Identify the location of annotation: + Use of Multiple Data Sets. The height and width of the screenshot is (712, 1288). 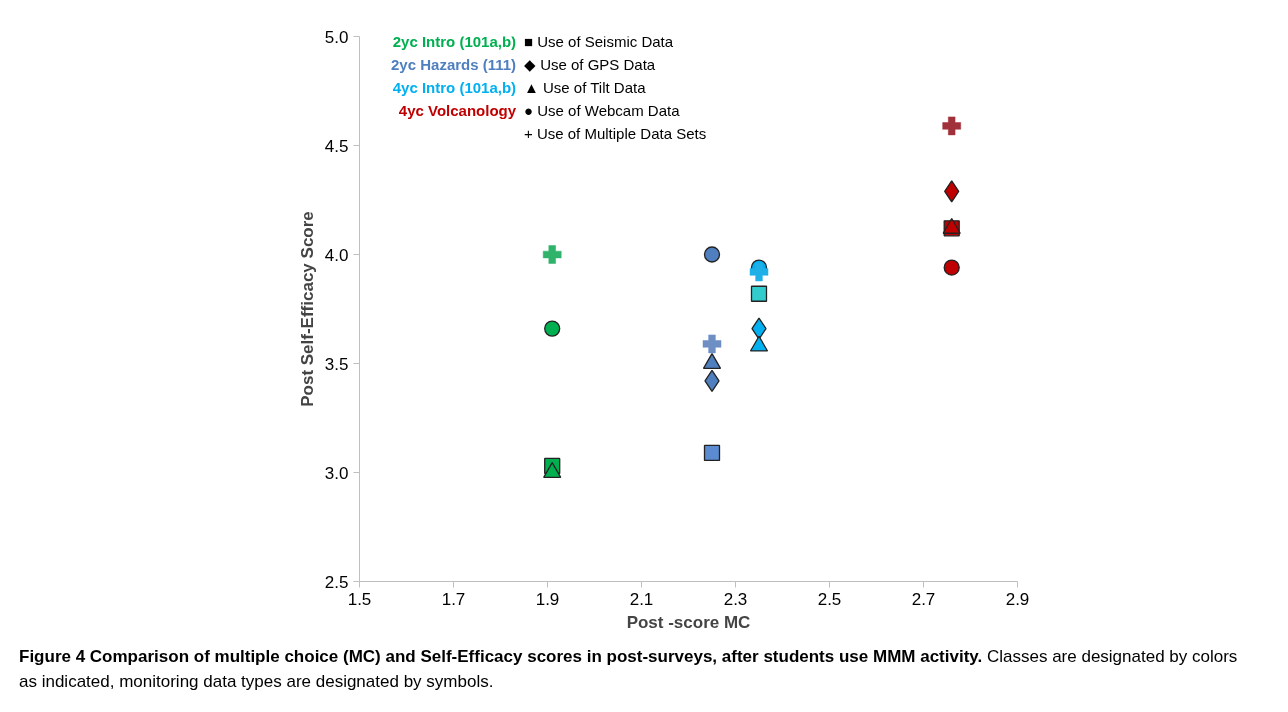
(615, 134).